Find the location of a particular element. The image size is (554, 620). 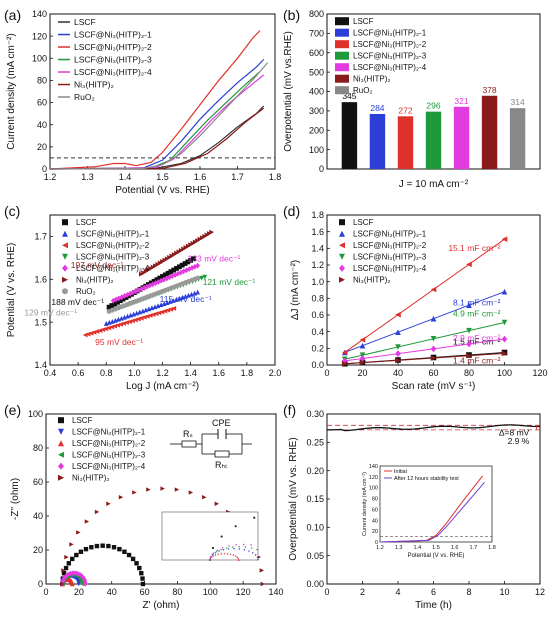

y-tick-label: 20 is located at coordinates (38, 550).